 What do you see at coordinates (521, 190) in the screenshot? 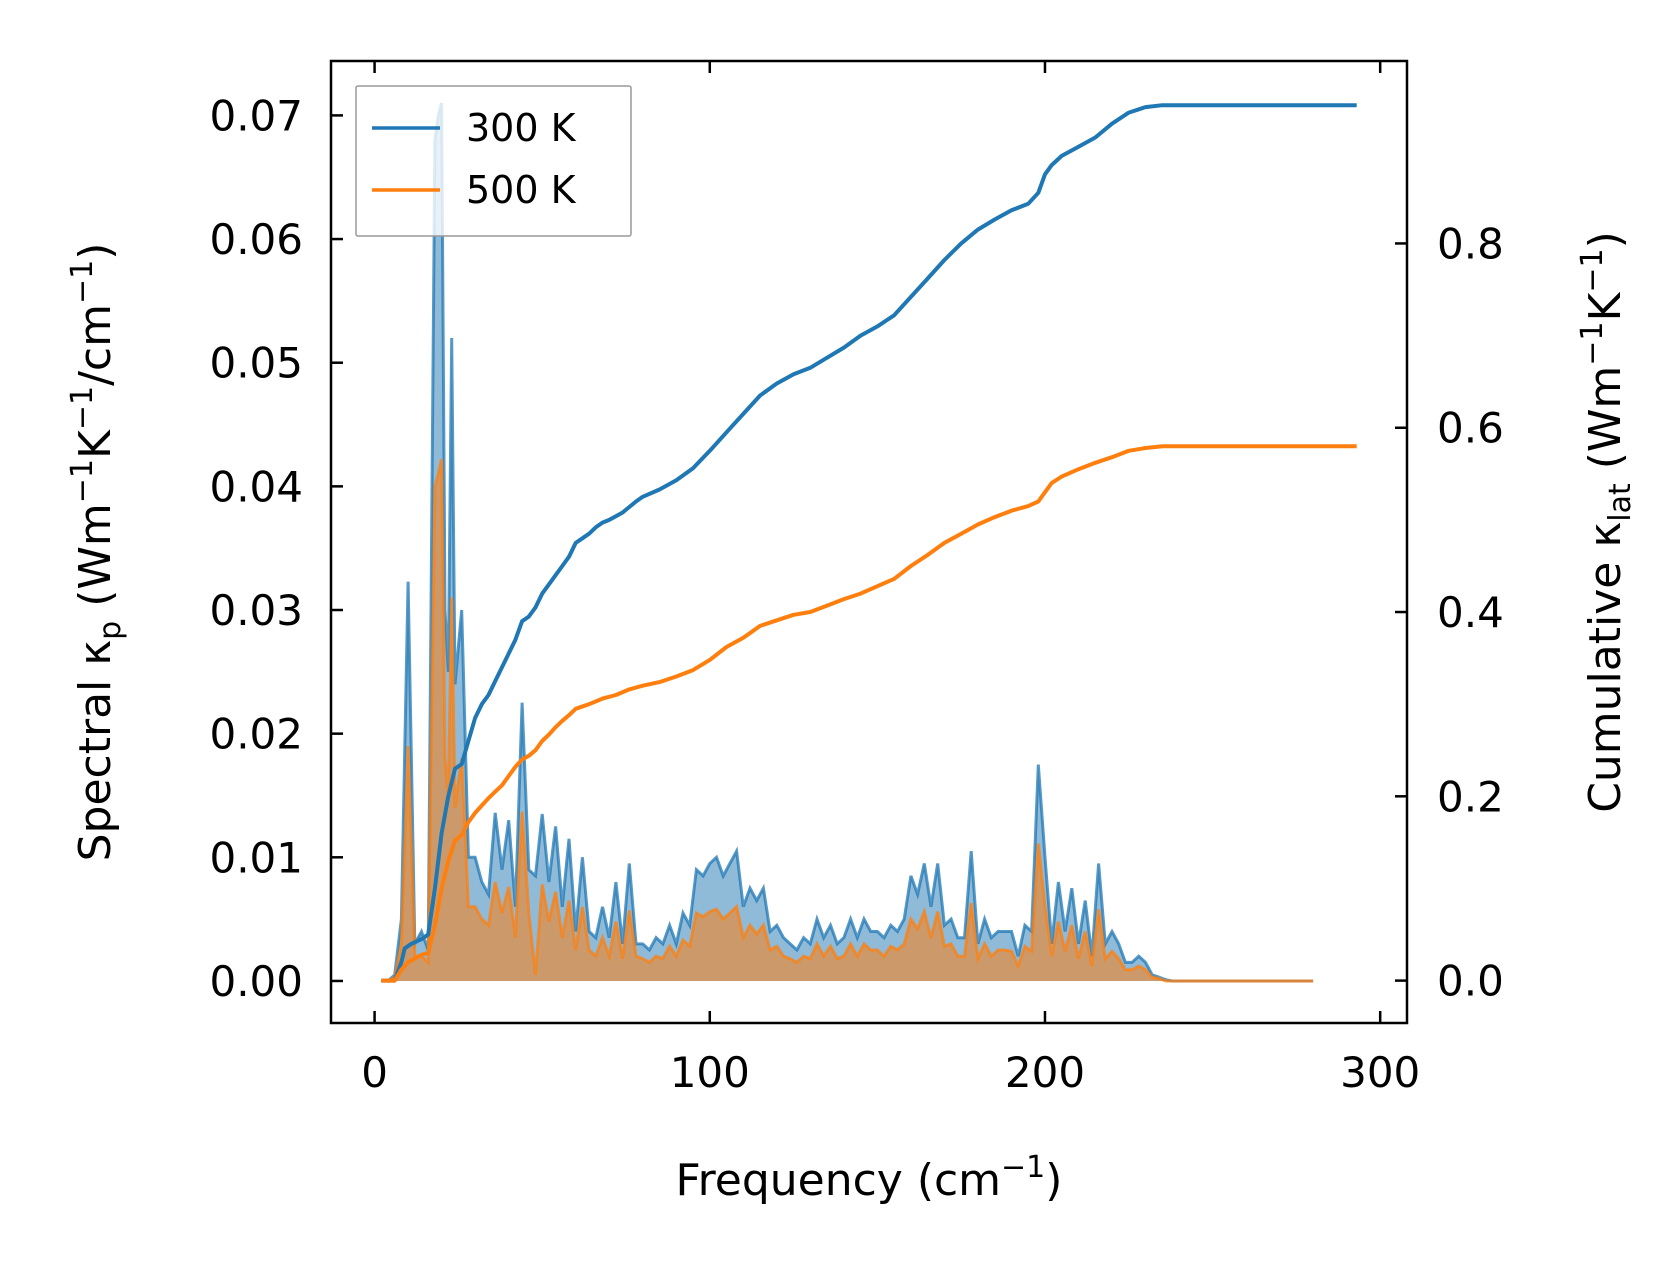
I see `legend-label-500k: 500 K` at bounding box center [521, 190].